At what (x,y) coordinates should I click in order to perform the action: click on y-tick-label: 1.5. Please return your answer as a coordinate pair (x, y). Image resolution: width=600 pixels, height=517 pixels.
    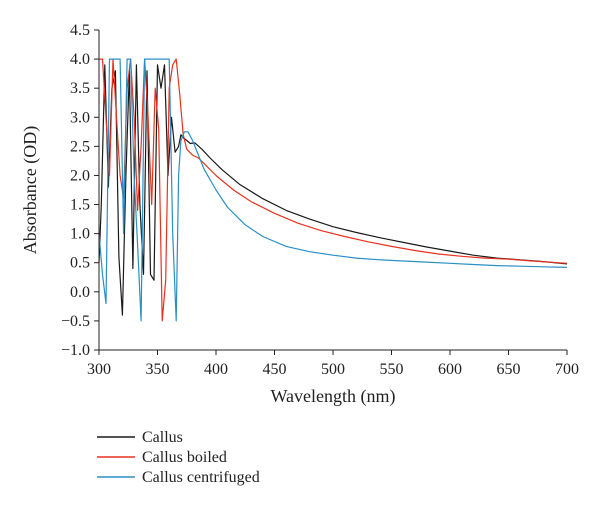
    Looking at the image, I should click on (80, 205).